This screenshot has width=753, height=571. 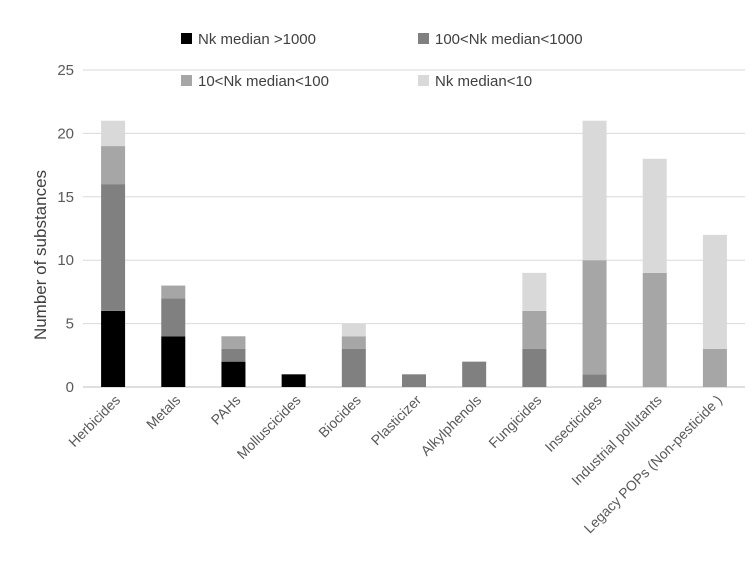 What do you see at coordinates (450, 425) in the screenshot?
I see `x-tick-label: Alkylphenols` at bounding box center [450, 425].